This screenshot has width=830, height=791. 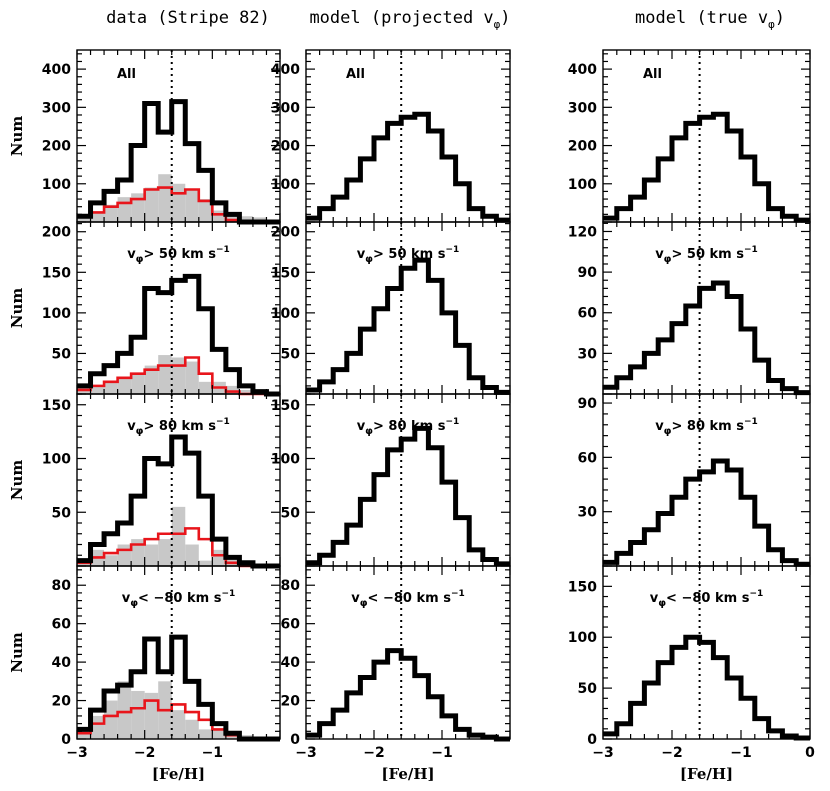 What do you see at coordinates (582, 232) in the screenshot?
I see `y-tick-label: 120` at bounding box center [582, 232].